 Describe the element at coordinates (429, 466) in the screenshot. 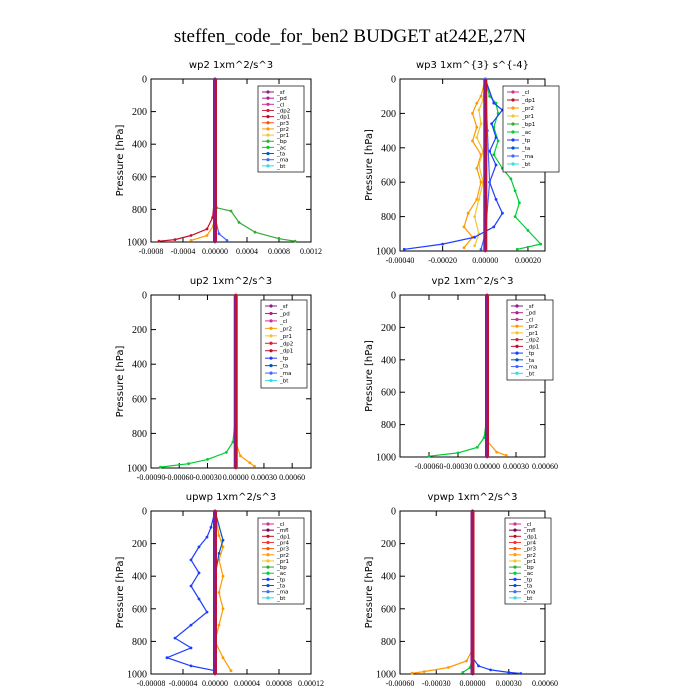

I see `x-tick-label: -0.00060` at that location.